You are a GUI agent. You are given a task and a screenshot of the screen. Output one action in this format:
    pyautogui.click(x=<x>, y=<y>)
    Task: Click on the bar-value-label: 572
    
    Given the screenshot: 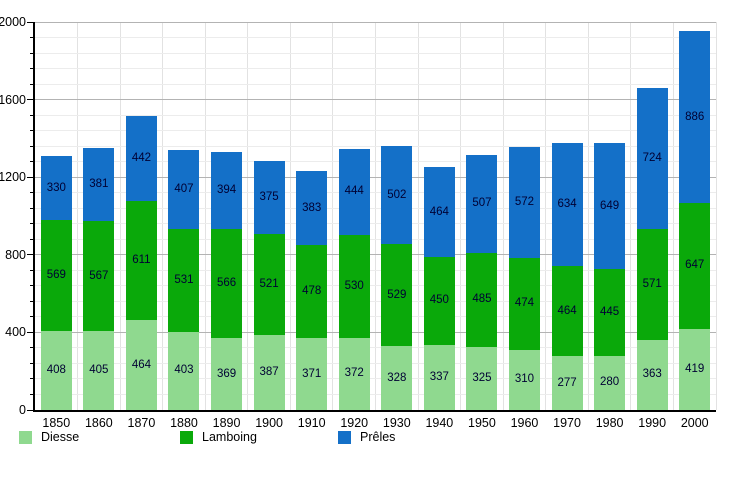 What is the action you would take?
    pyautogui.click(x=524, y=201)
    